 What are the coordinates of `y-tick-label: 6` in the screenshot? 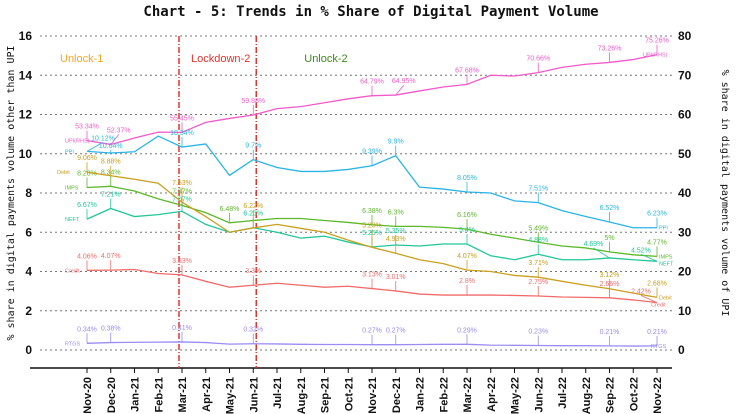 It's located at (28, 232).